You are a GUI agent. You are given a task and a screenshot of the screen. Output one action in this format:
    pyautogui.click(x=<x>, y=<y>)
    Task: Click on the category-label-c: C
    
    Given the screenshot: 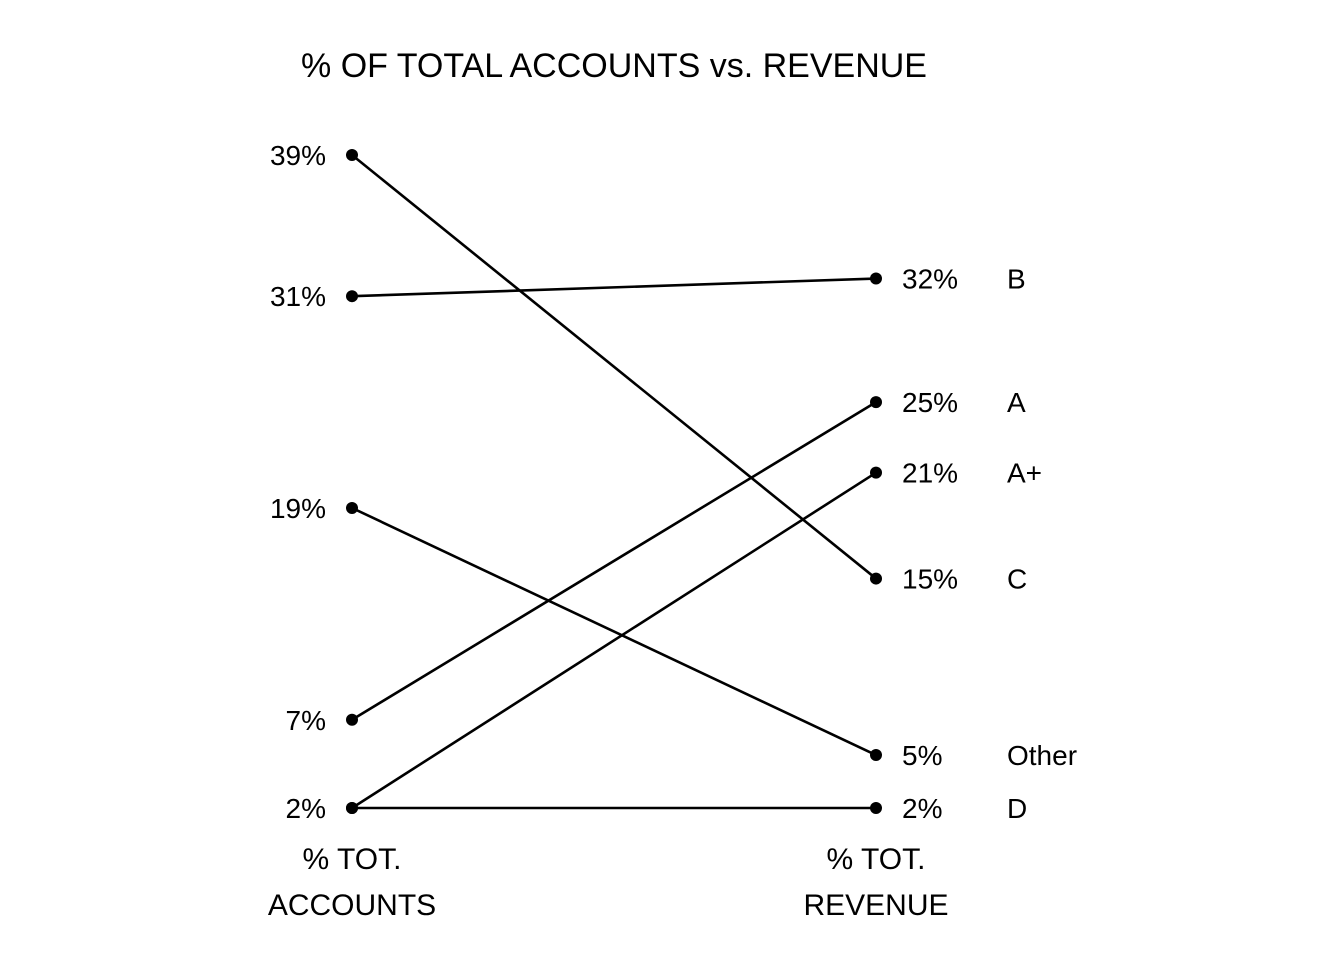 What is the action you would take?
    pyautogui.click(x=1017, y=579)
    